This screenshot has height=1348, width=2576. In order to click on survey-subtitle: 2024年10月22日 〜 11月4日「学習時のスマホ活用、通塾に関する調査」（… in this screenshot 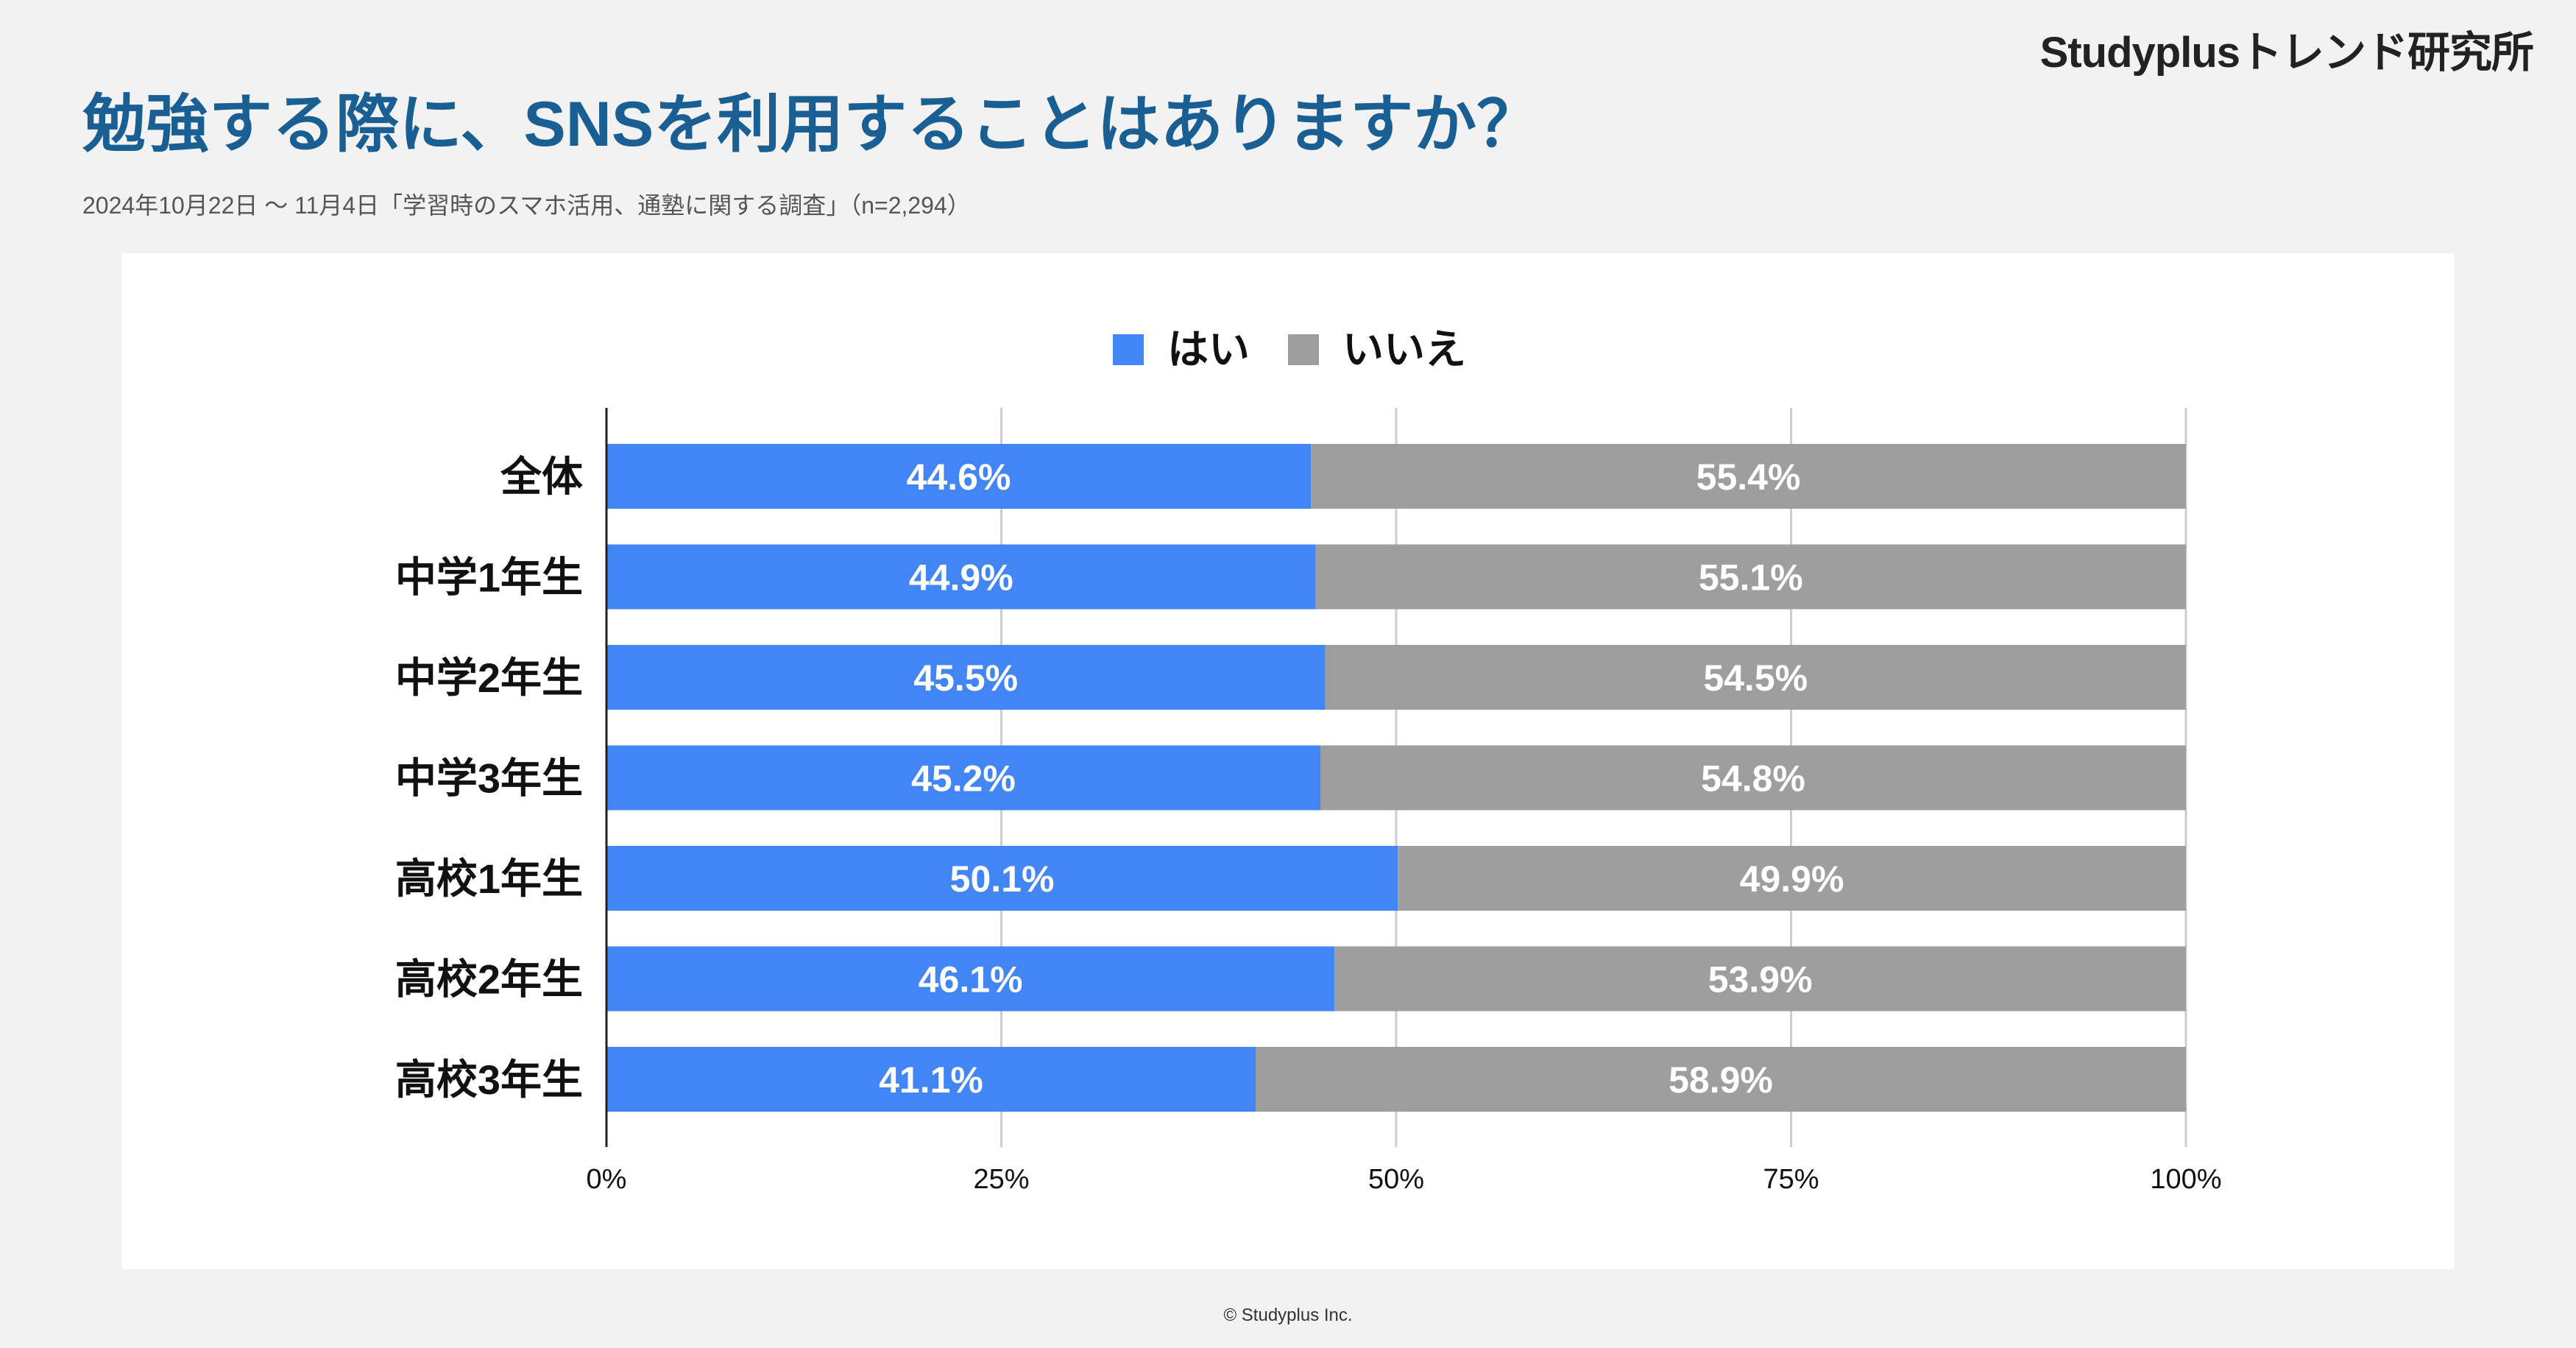, I will do `click(526, 205)`.